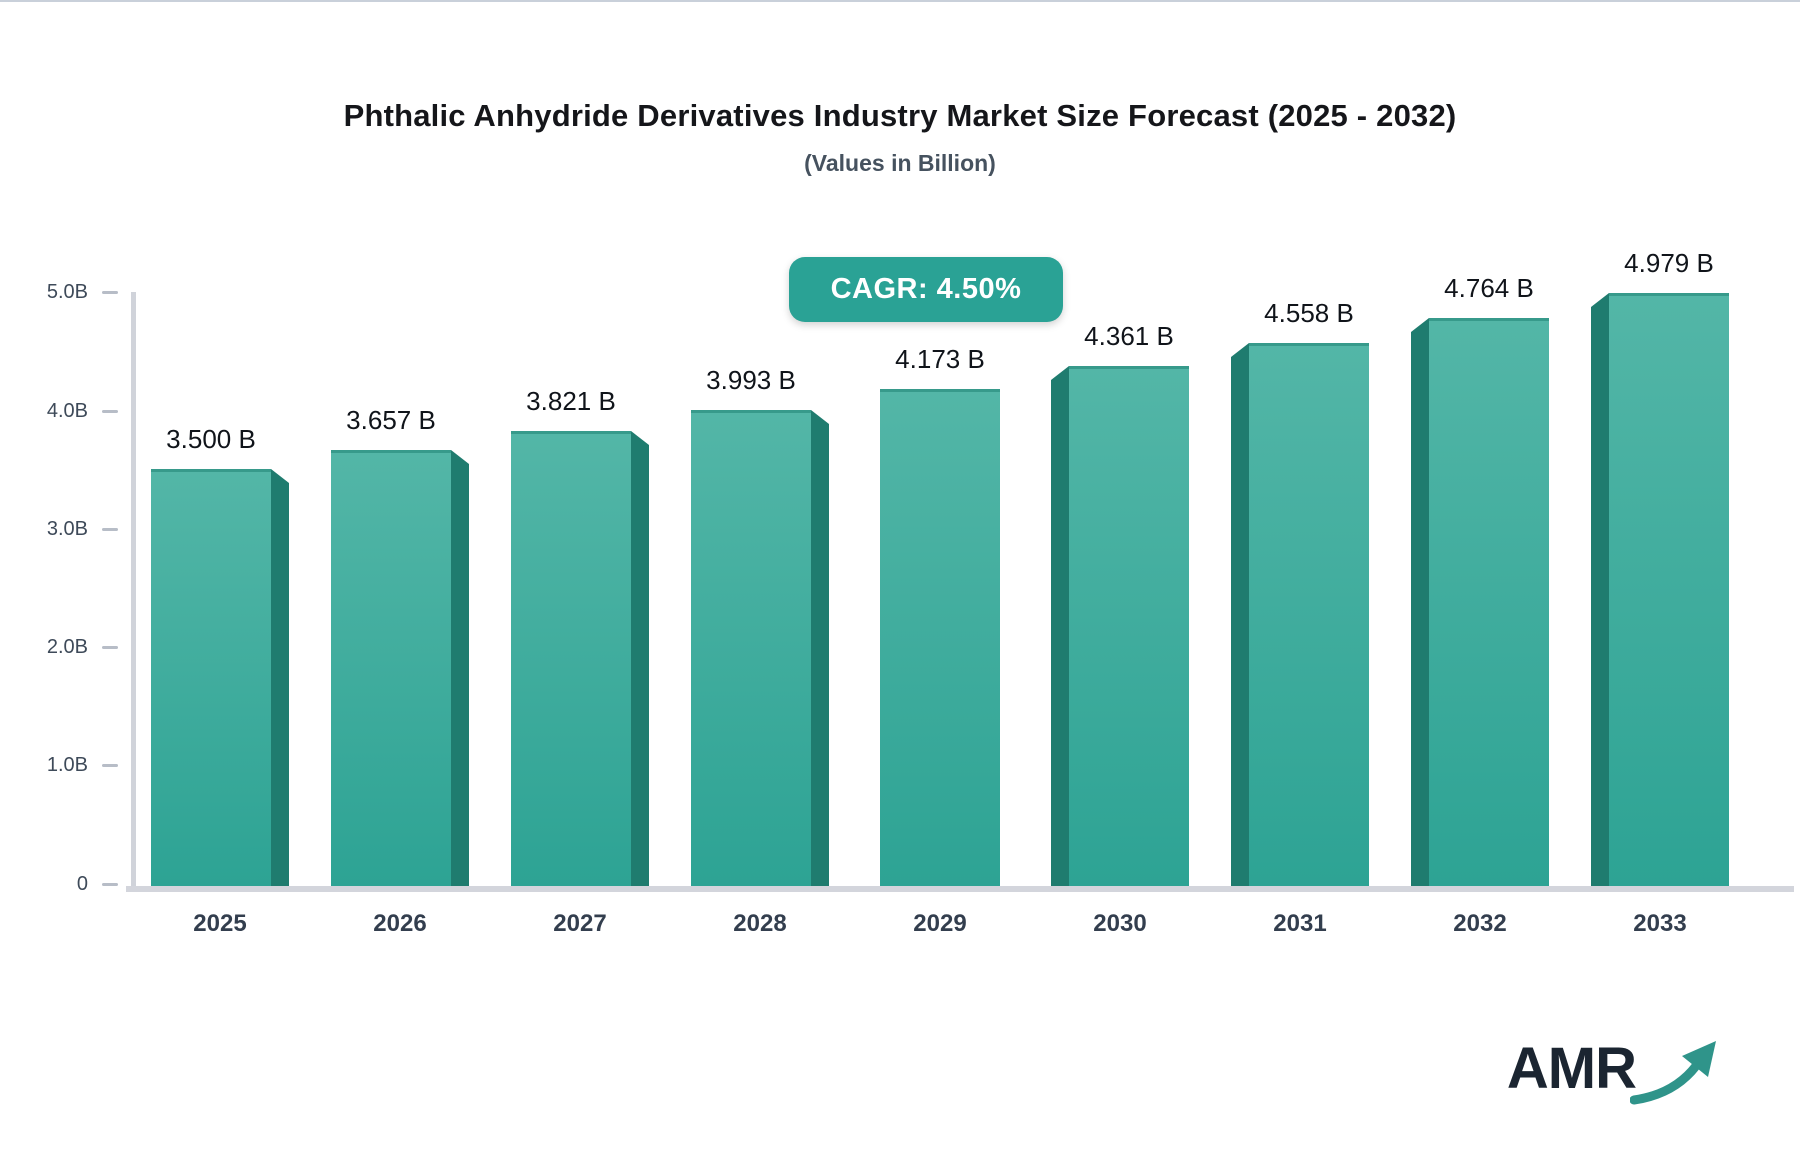 This screenshot has width=1800, height=1156. I want to click on cagr-badge-label: CAGR: 4.50%, so click(926, 289).